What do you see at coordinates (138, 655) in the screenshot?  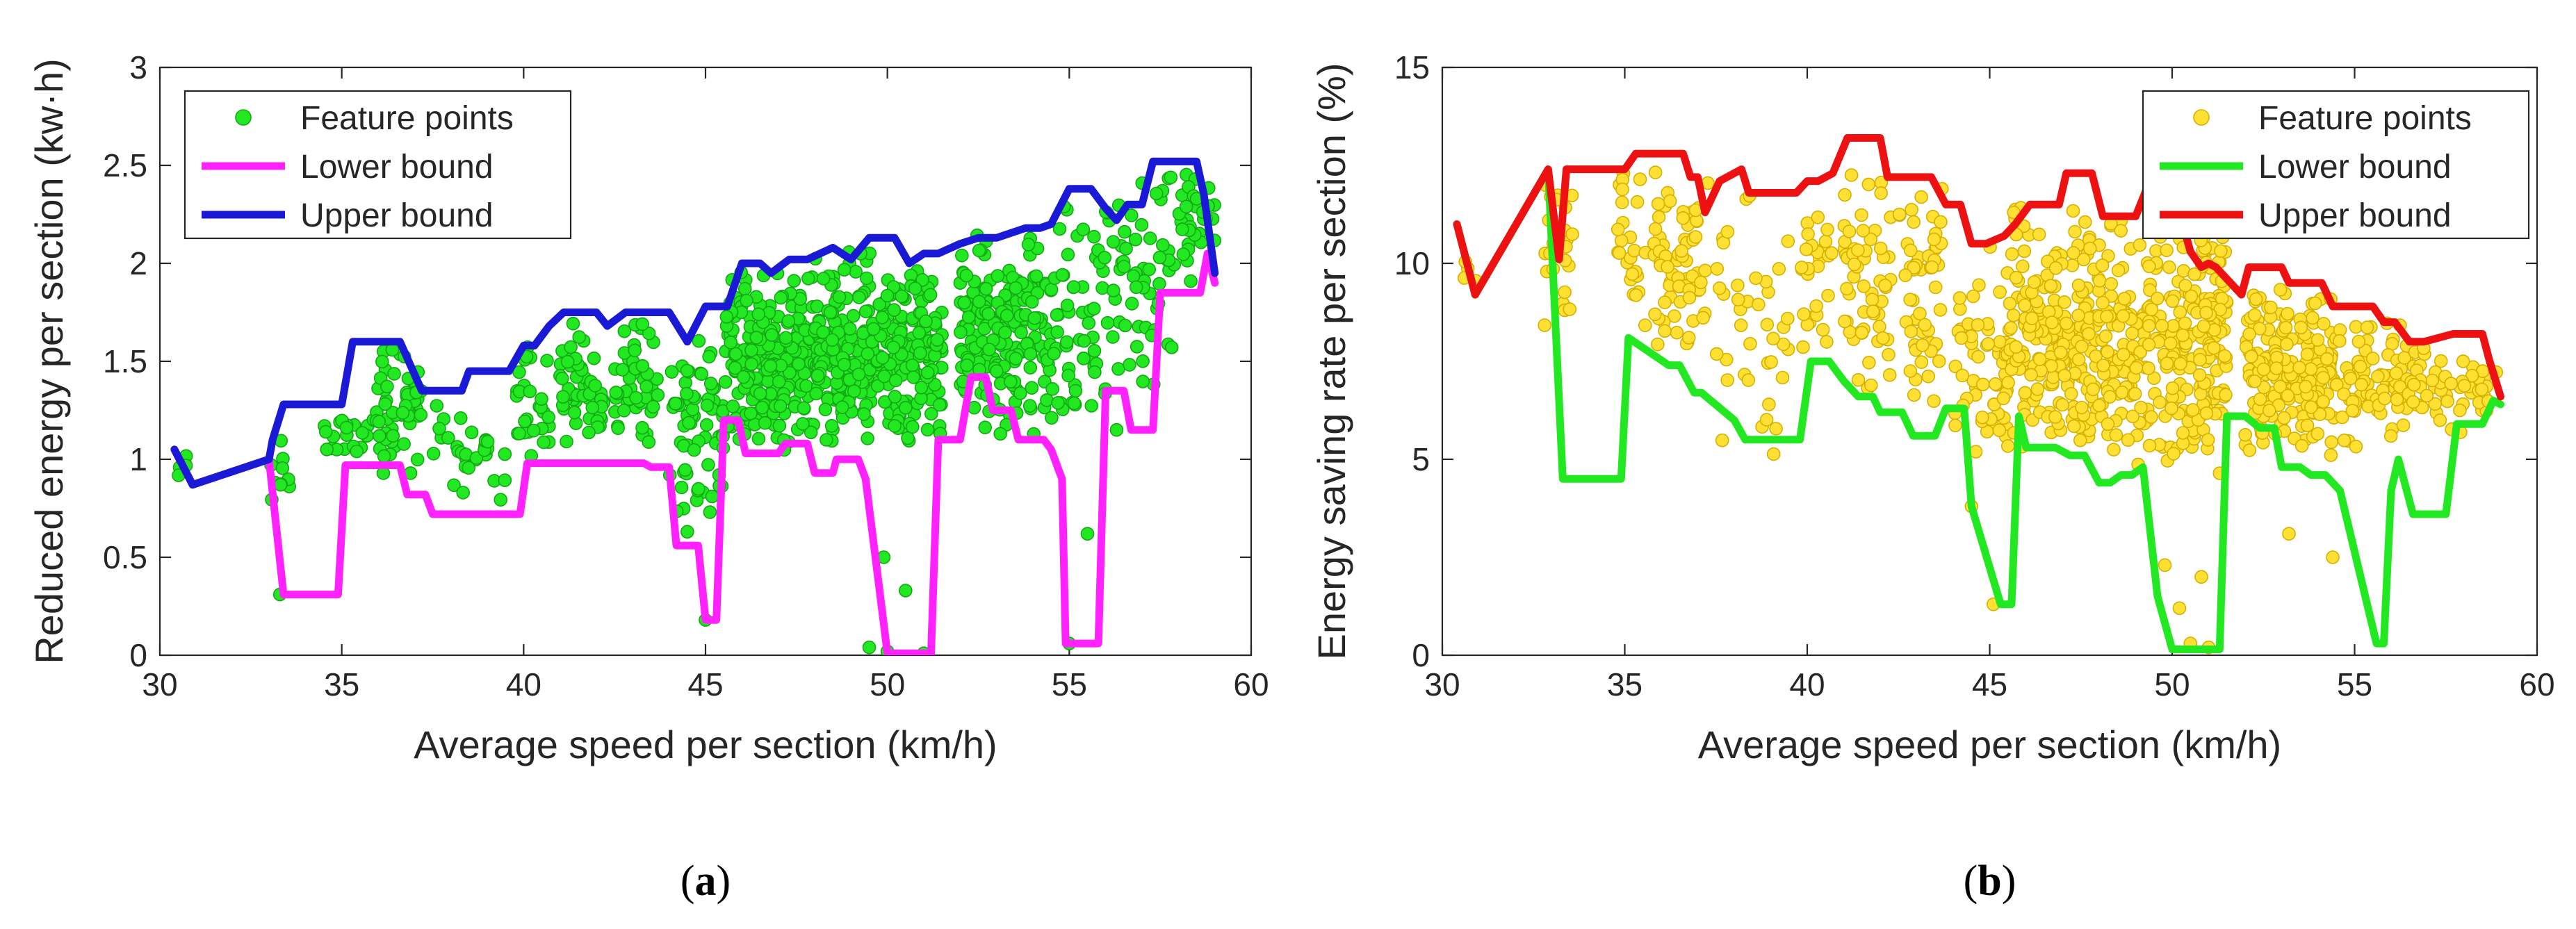 I see `y-tick-label: 0` at bounding box center [138, 655].